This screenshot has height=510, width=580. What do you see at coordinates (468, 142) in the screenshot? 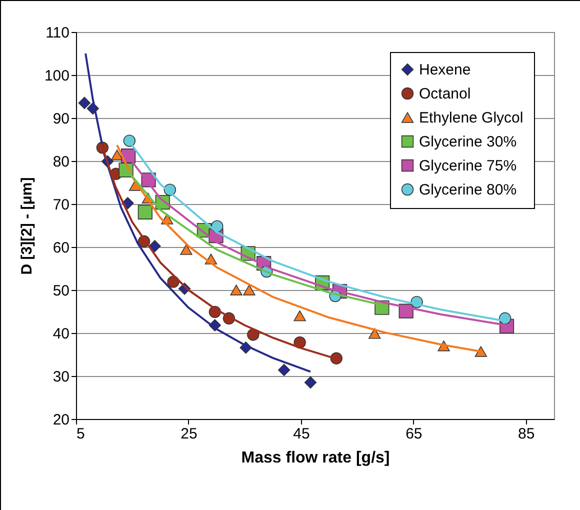
I see `legend-label: Glycerine 30%` at bounding box center [468, 142].